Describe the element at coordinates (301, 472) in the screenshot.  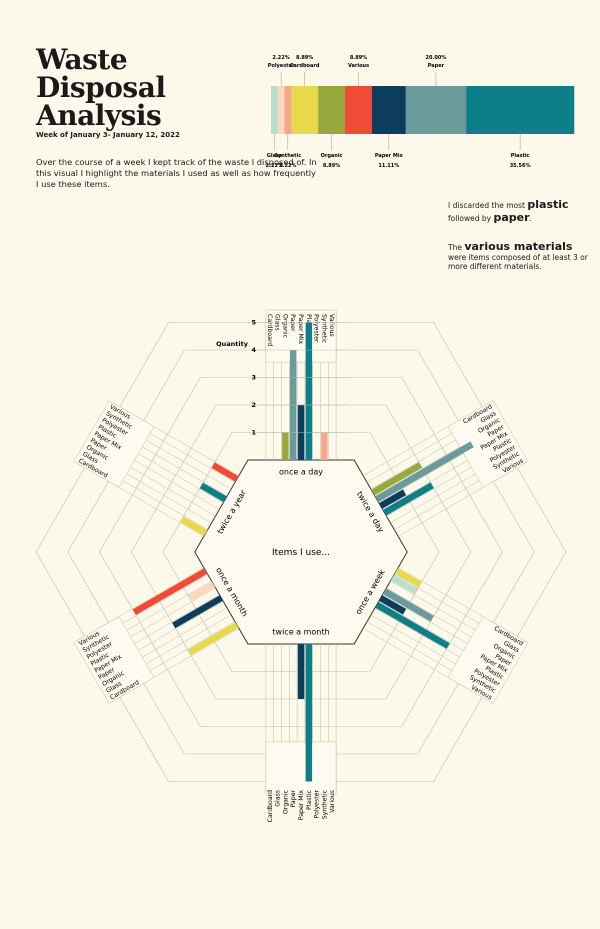
I see `frequency-label: once a day` at that location.